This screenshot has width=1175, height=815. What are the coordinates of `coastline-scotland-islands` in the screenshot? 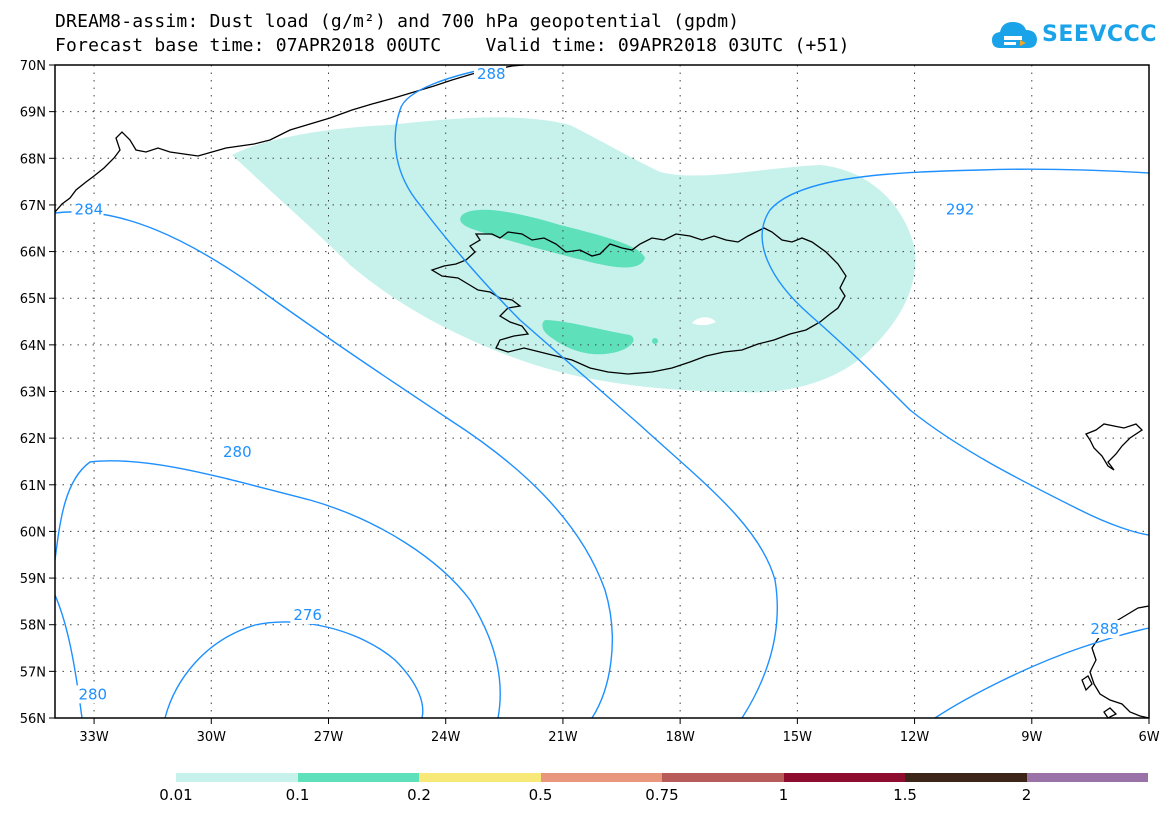 It's located at (1099, 697).